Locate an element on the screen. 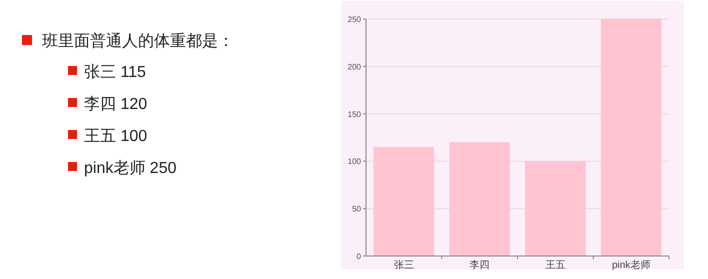 This screenshot has height=279, width=708. text: 李四 120 is located at coordinates (116, 104).